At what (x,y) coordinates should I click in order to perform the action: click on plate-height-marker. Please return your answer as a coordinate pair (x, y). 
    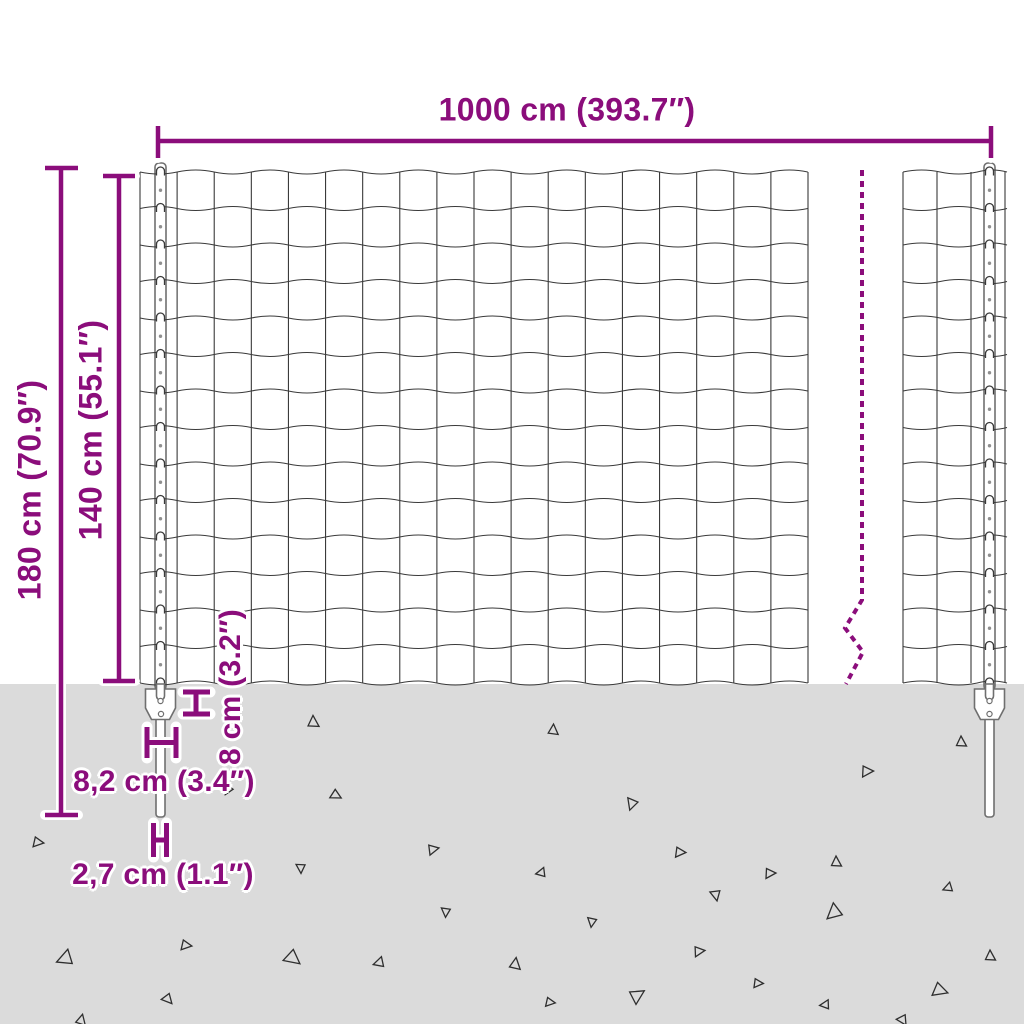
    Looking at the image, I should click on (196, 703).